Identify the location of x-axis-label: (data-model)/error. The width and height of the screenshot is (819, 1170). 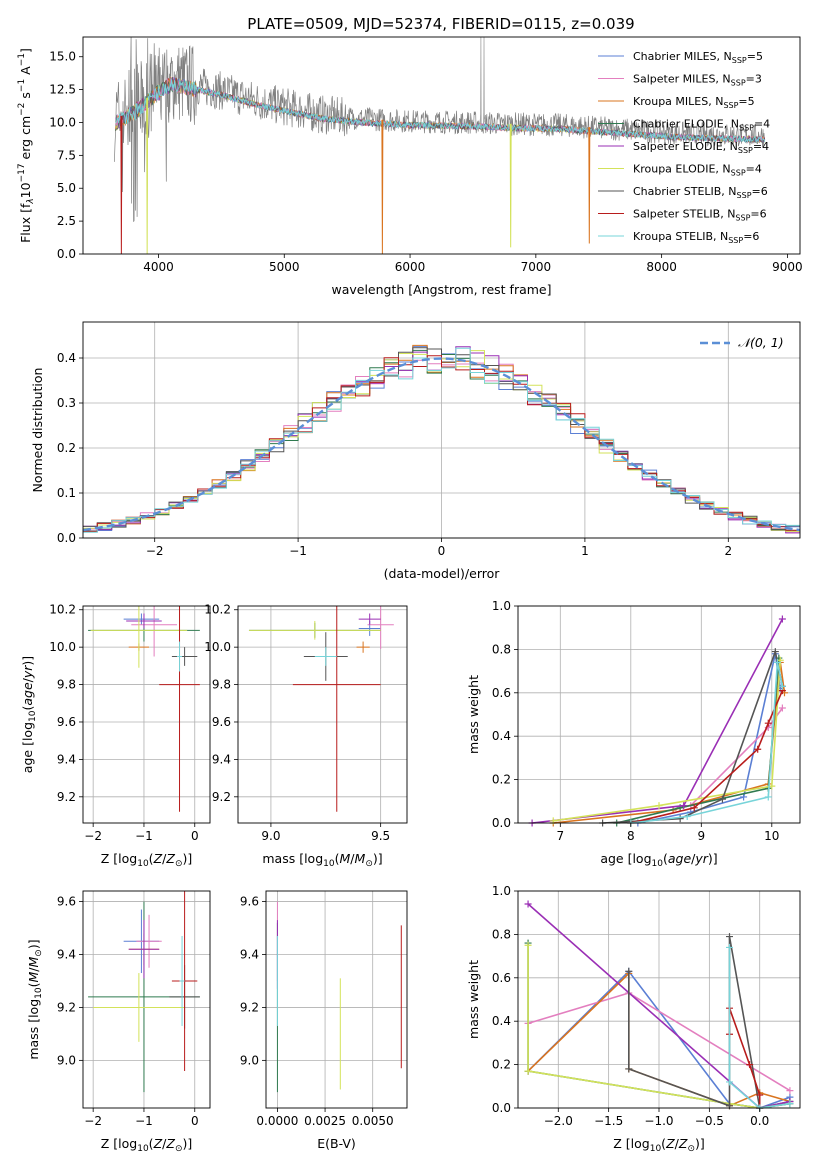
(442, 573).